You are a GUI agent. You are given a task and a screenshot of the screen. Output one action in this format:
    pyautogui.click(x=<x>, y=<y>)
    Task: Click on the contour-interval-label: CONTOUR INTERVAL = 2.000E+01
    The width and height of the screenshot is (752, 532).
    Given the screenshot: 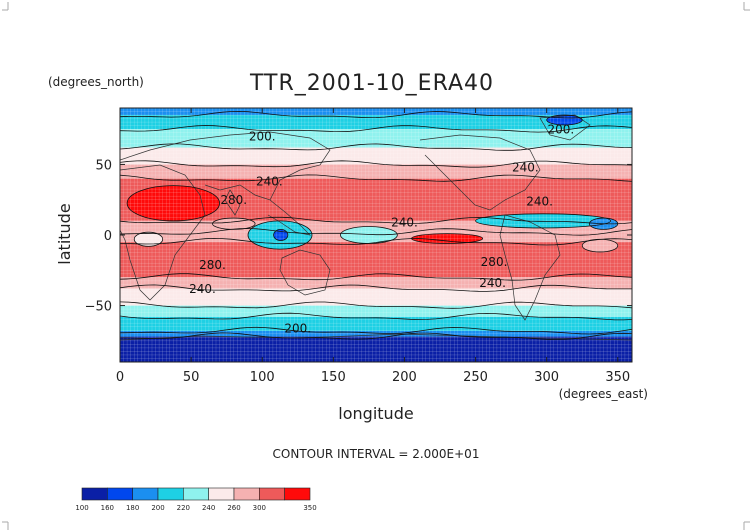 What is the action you would take?
    pyautogui.click(x=376, y=454)
    